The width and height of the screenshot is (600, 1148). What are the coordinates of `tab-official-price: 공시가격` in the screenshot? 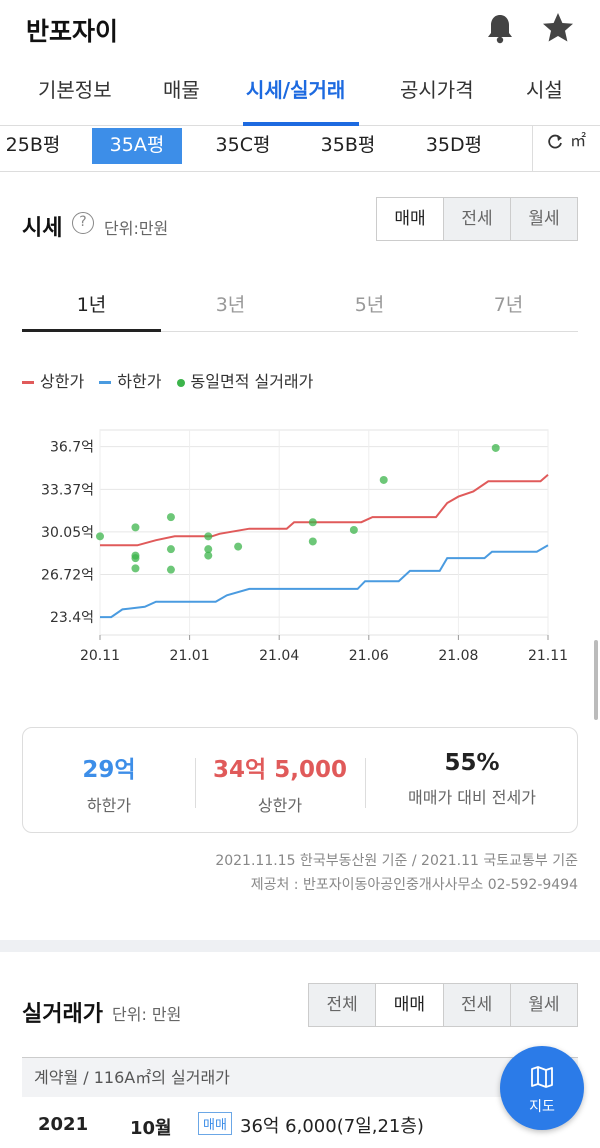 It's located at (437, 90).